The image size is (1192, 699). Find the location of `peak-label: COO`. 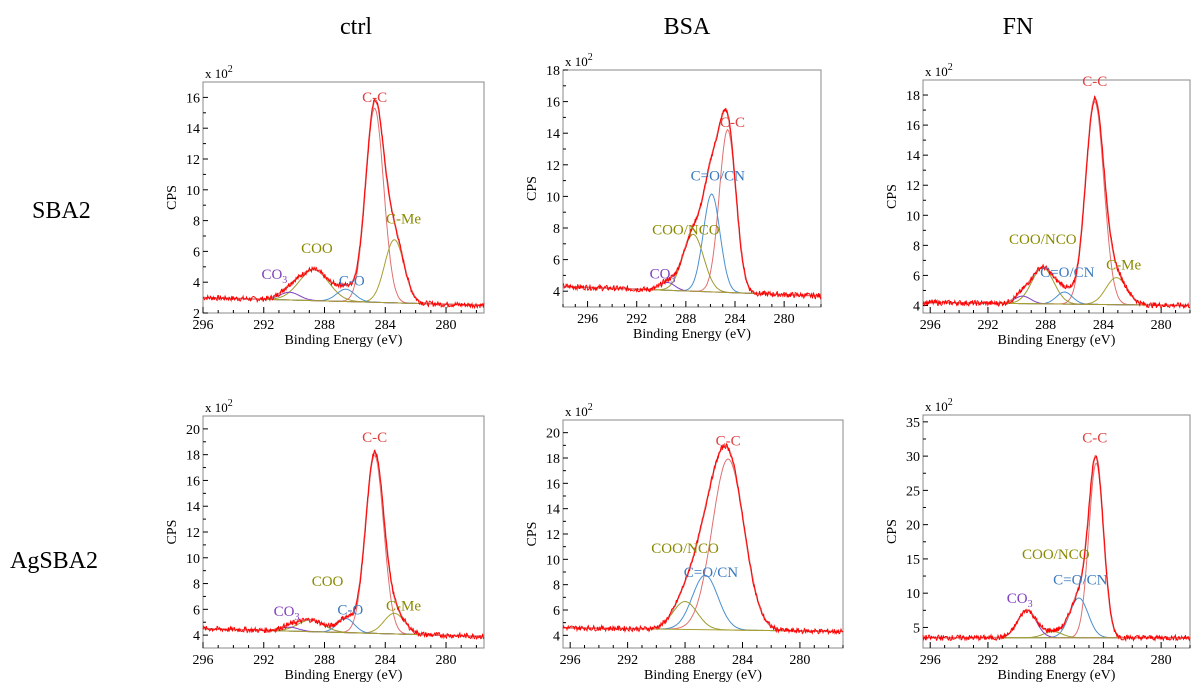

peak-label: COO is located at coordinates (317, 249).